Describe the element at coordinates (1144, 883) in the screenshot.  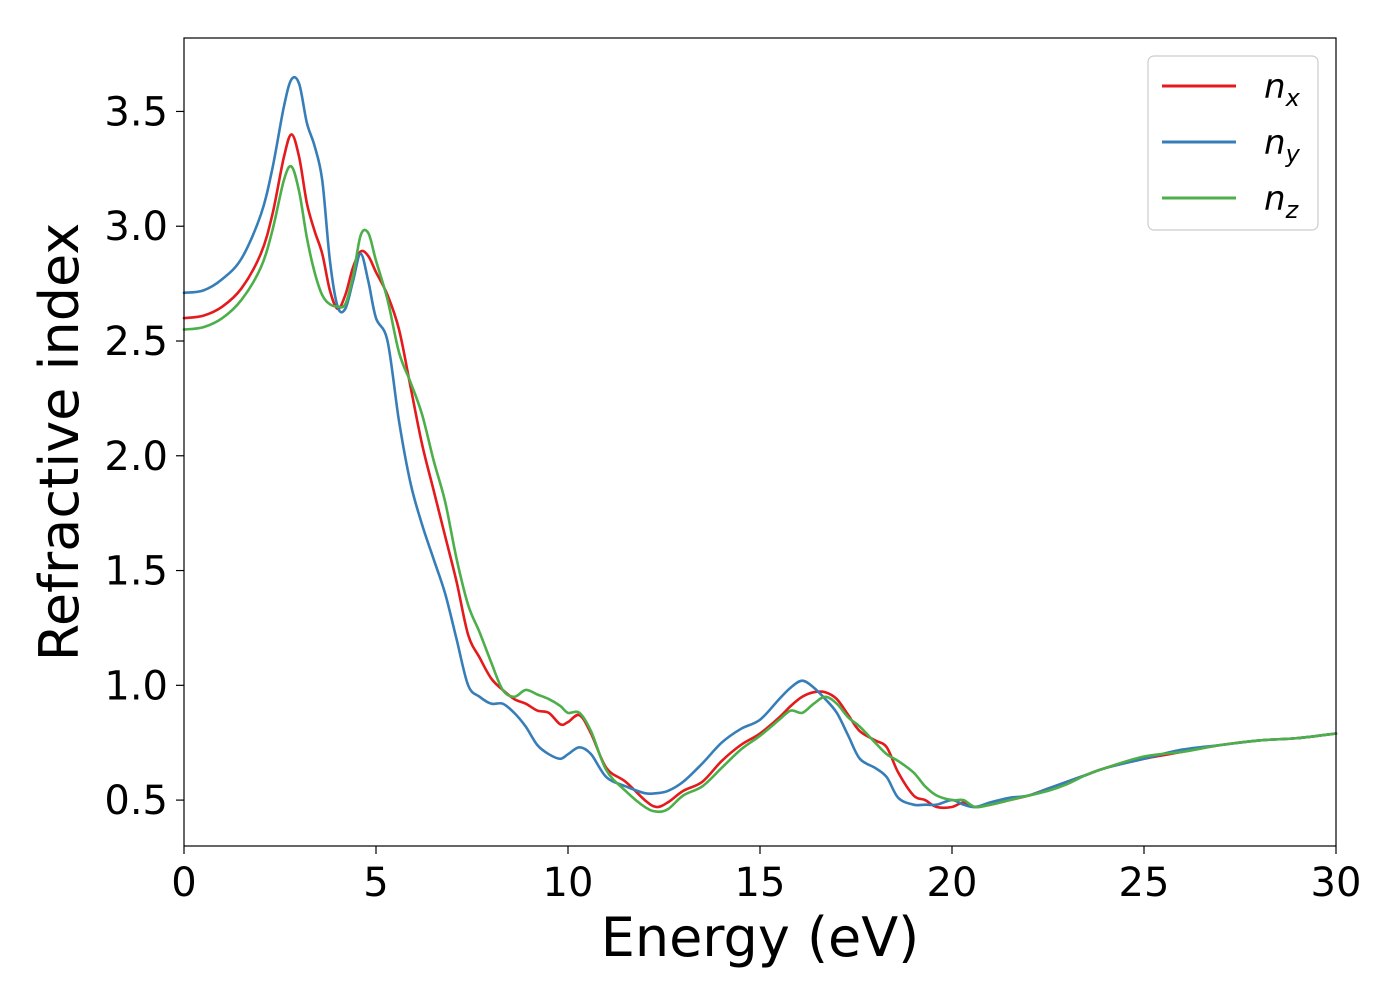
I see `x-tick-label: 25` at that location.